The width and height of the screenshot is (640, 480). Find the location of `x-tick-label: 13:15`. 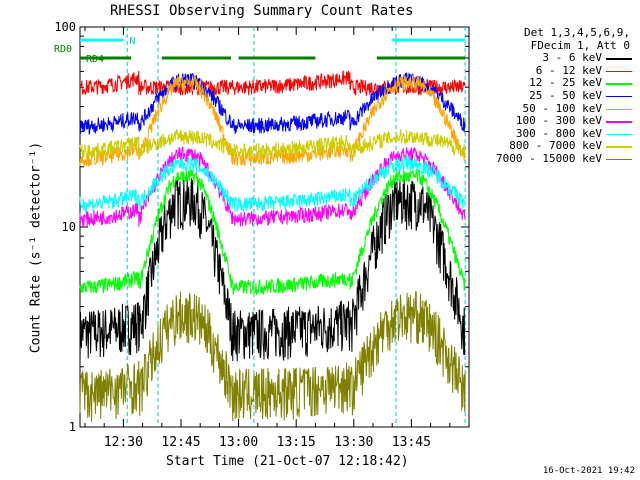

x-tick-label: 13:15 is located at coordinates (296, 442).